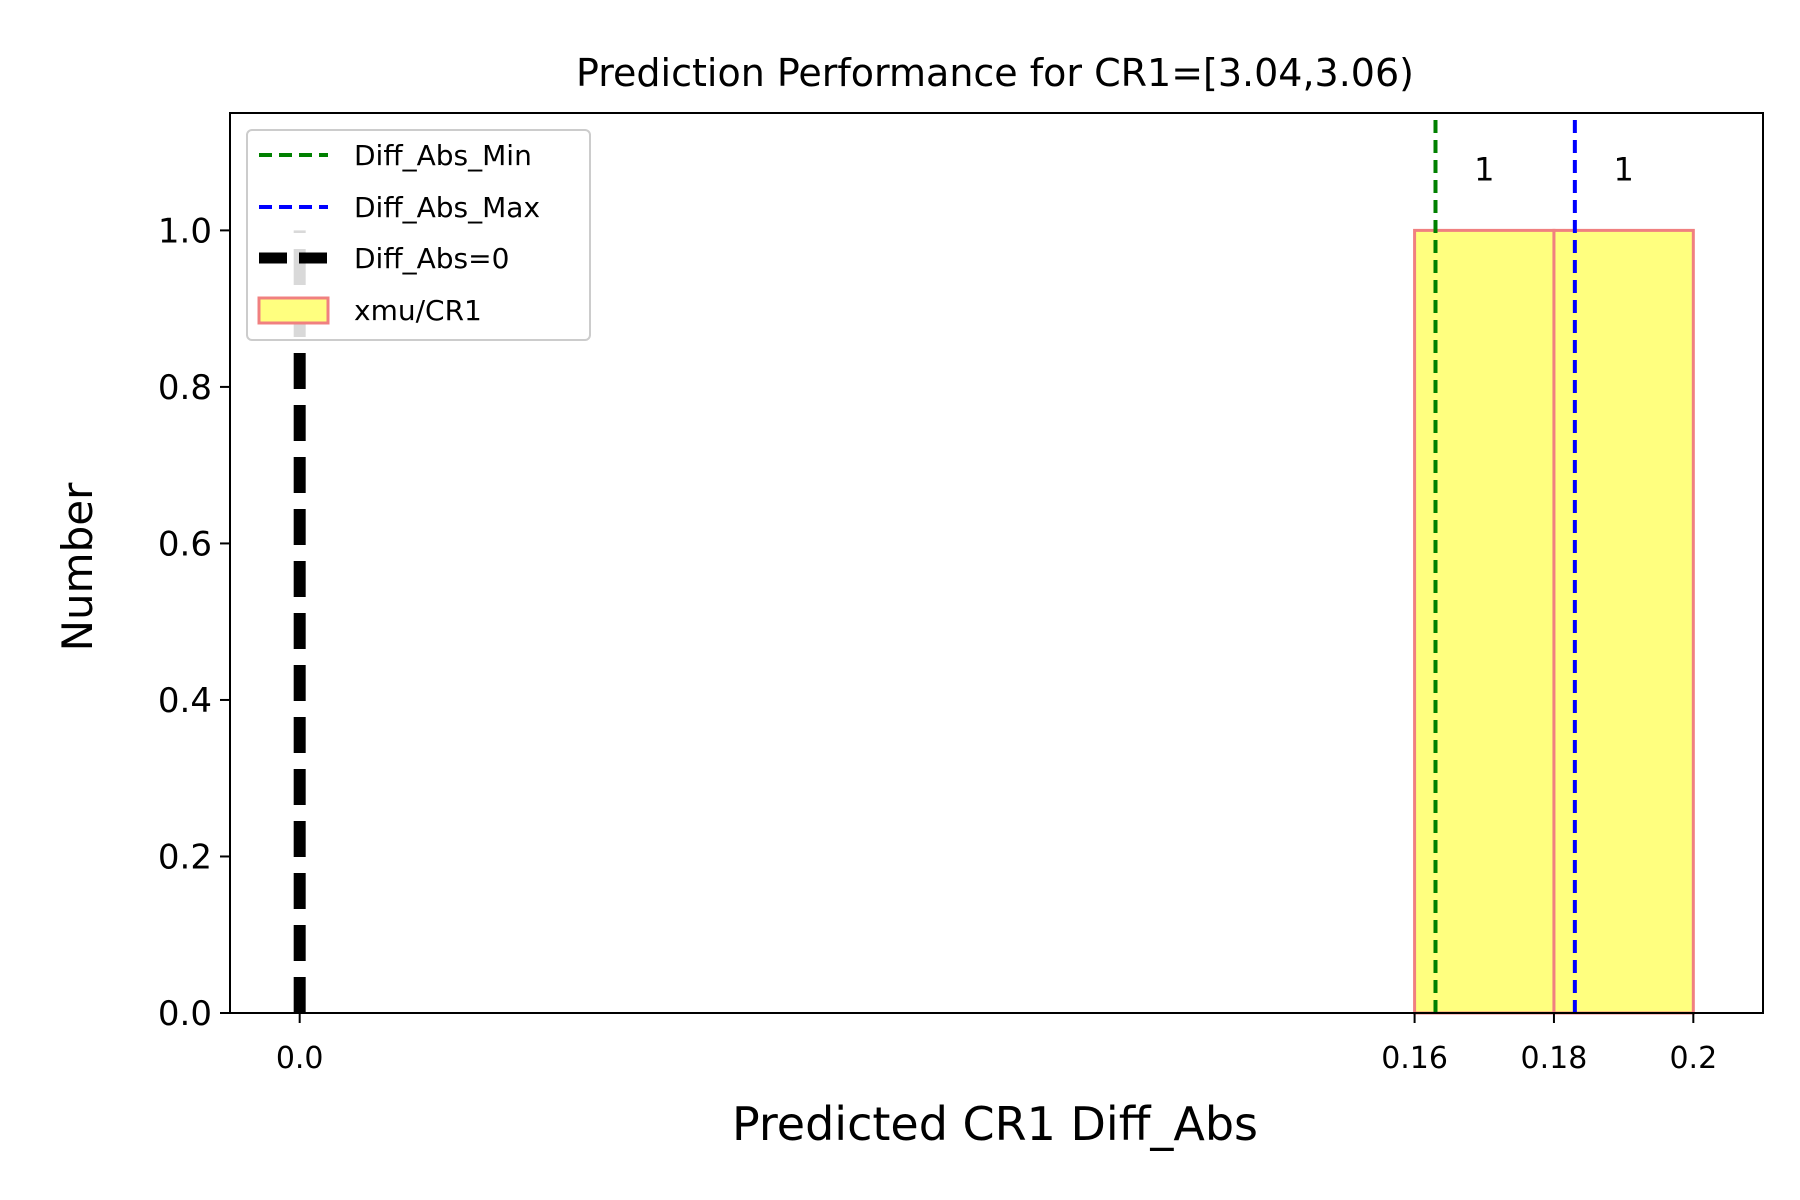 This screenshot has height=1200, width=1800. I want to click on legend-label-diff-abs-max: Diff_Abs_Max, so click(447, 207).